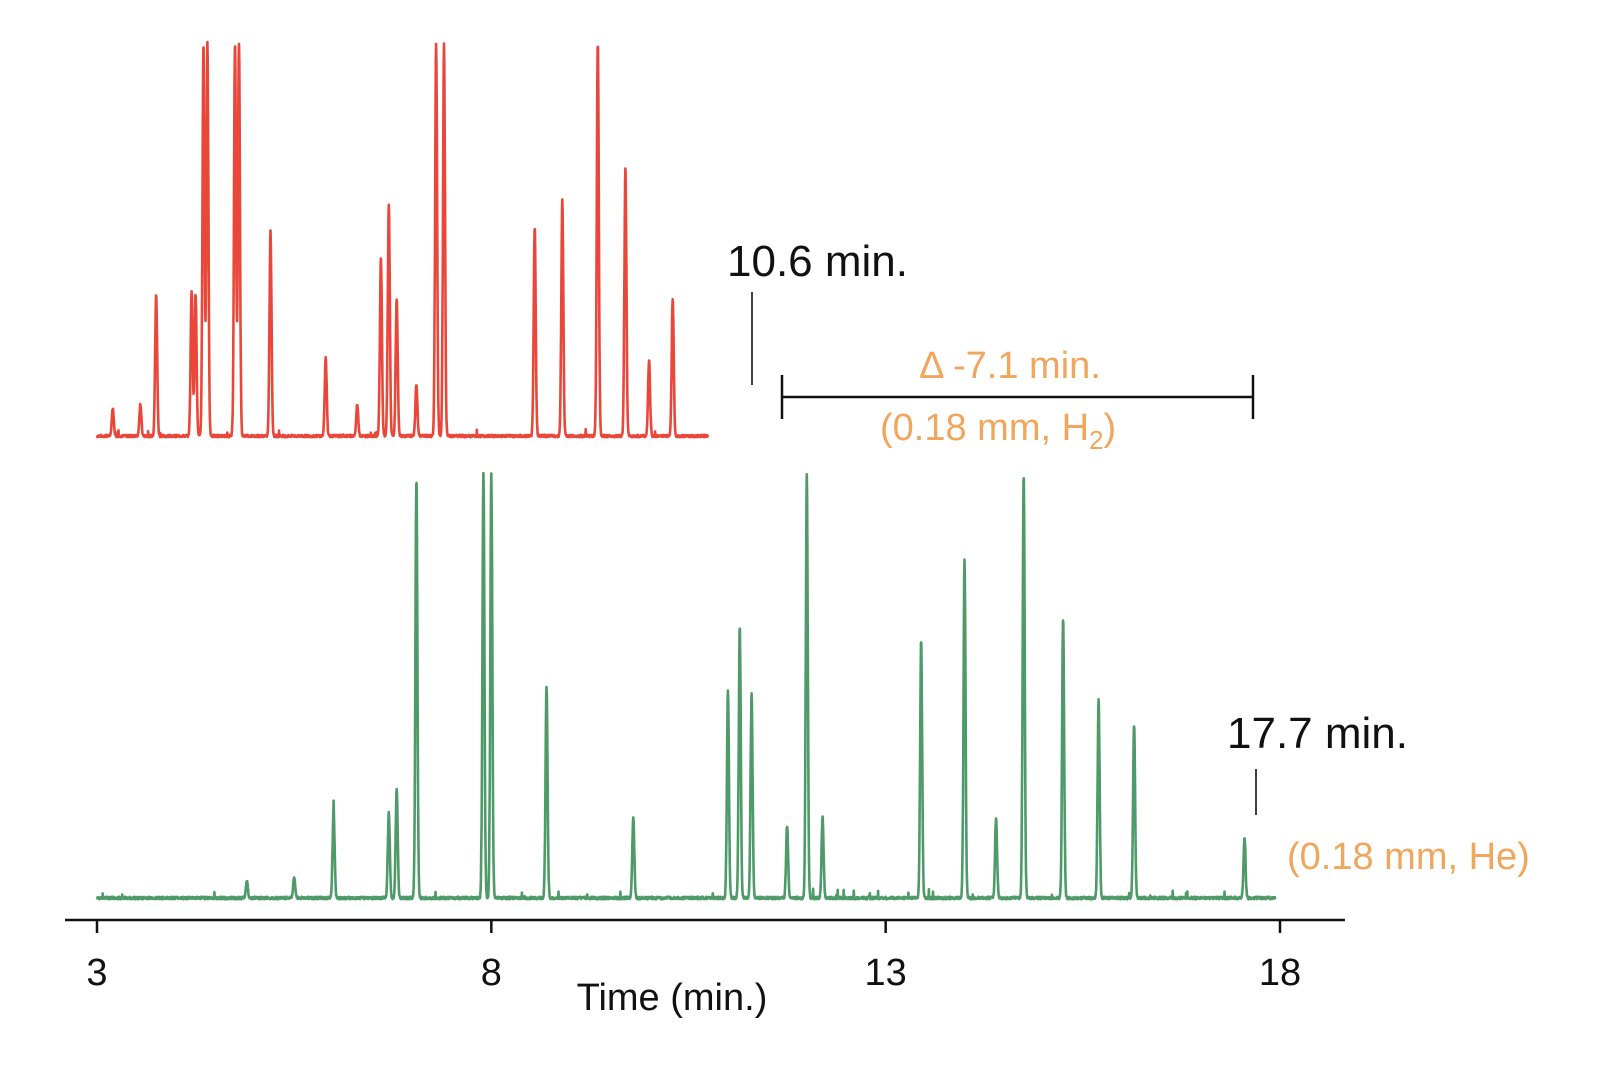 The width and height of the screenshot is (1600, 1065). I want to click on delta-bracket, so click(1017, 397).